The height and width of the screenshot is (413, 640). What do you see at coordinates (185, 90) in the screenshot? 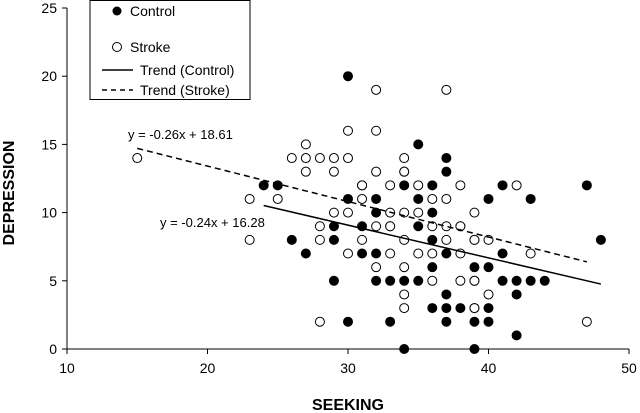
I see `legend-trend-stroke-label: Trend (Stroke)` at bounding box center [185, 90].